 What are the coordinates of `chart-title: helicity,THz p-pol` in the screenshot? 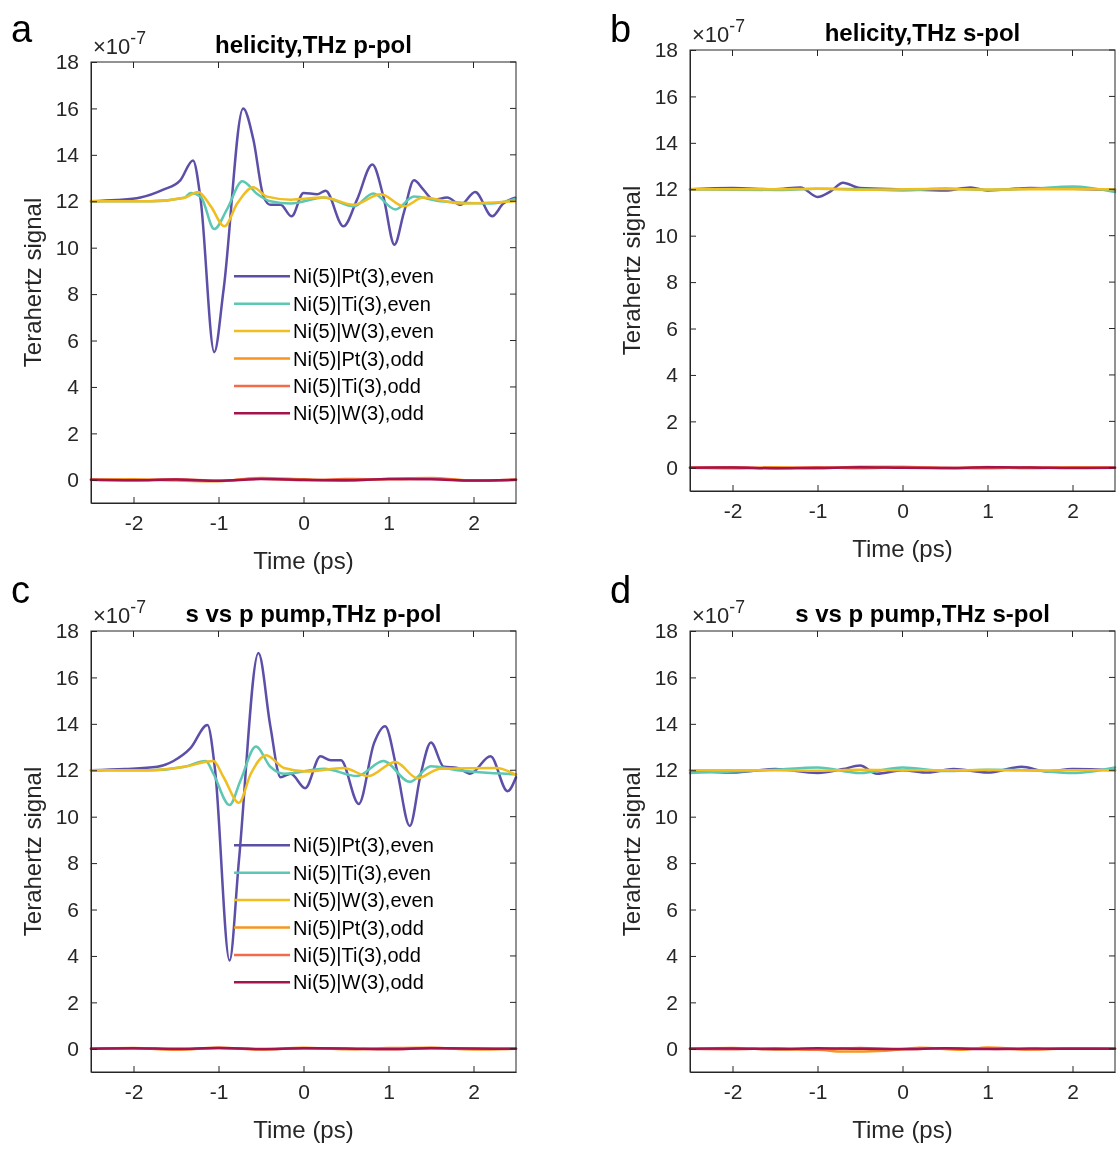 It's located at (313, 44).